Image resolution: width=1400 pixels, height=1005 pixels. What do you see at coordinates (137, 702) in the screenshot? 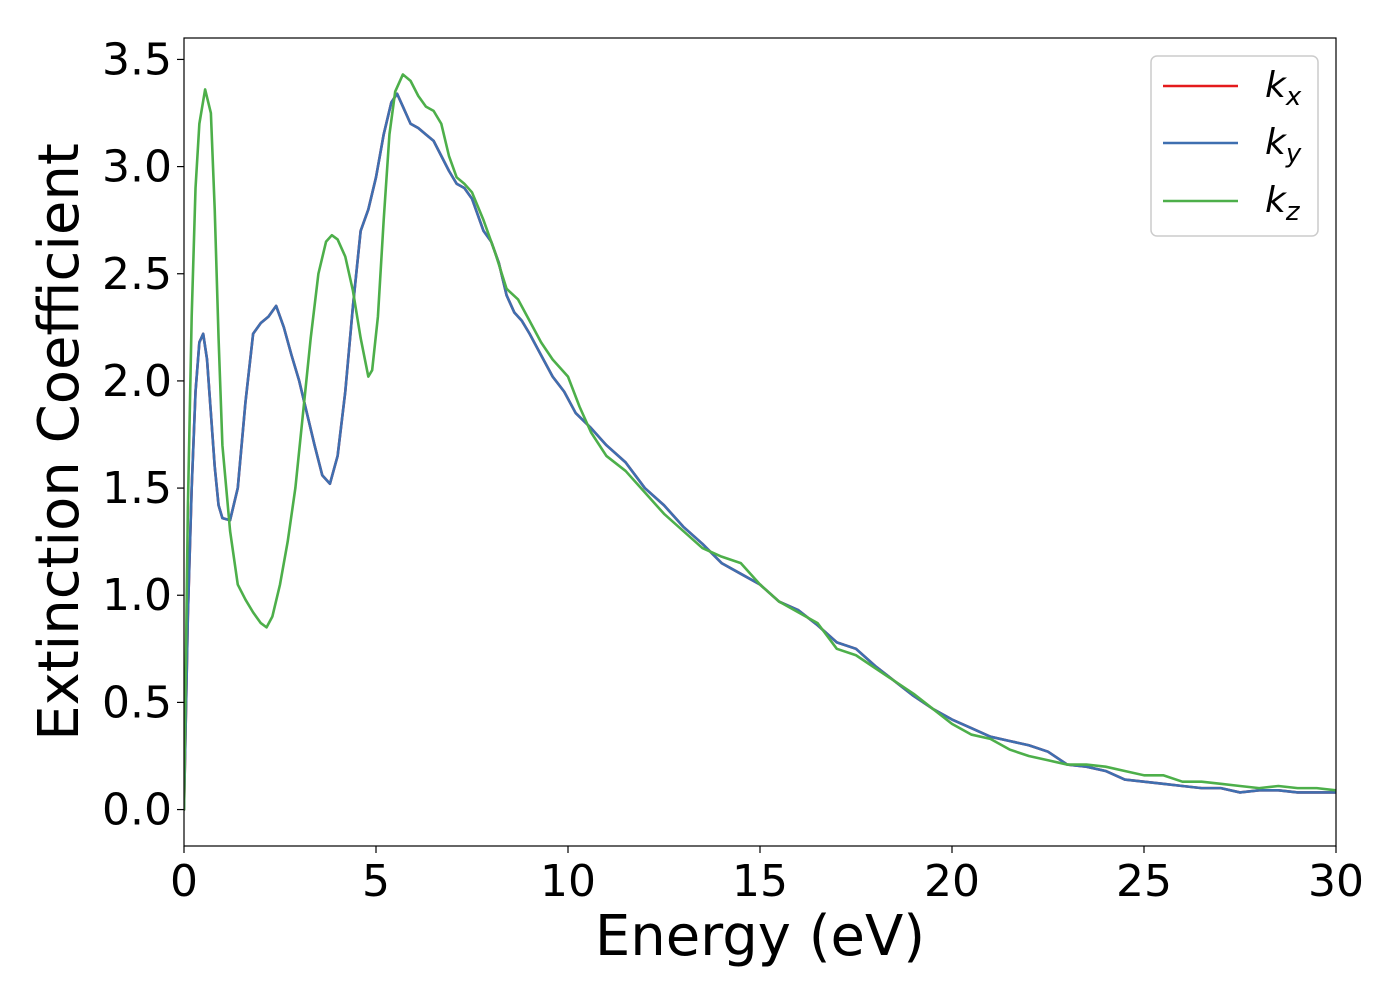
I see `y-tick-label: 0.5` at bounding box center [137, 702].